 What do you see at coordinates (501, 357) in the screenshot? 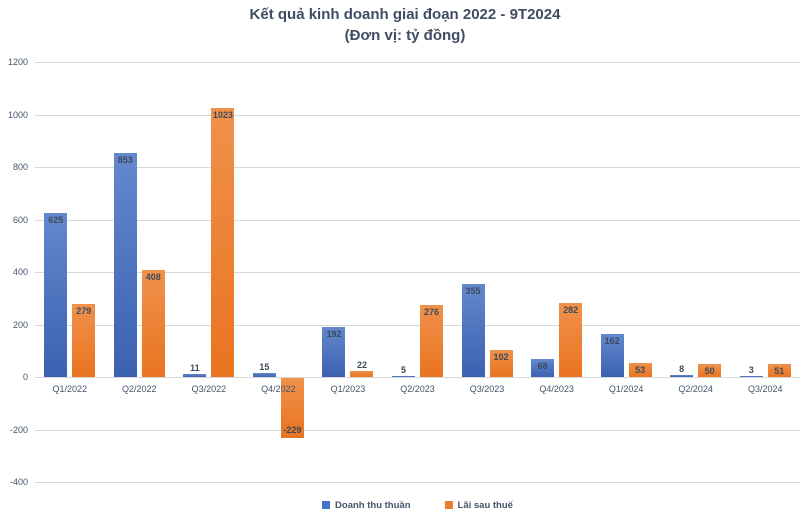
I see `data-label: 102` at bounding box center [501, 357].